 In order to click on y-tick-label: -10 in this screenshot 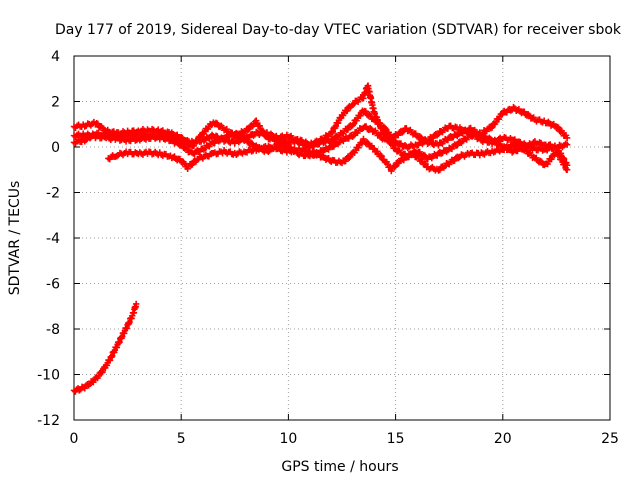, I will do `click(48, 376)`.